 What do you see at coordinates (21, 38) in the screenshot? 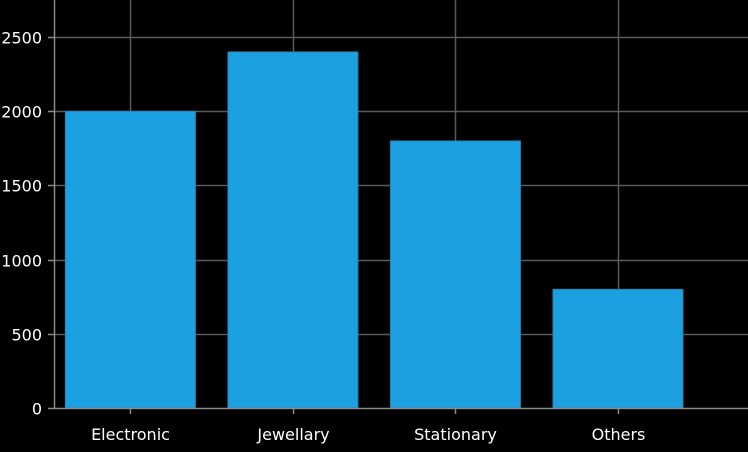
I see `y-tick-label: 2500` at bounding box center [21, 38].